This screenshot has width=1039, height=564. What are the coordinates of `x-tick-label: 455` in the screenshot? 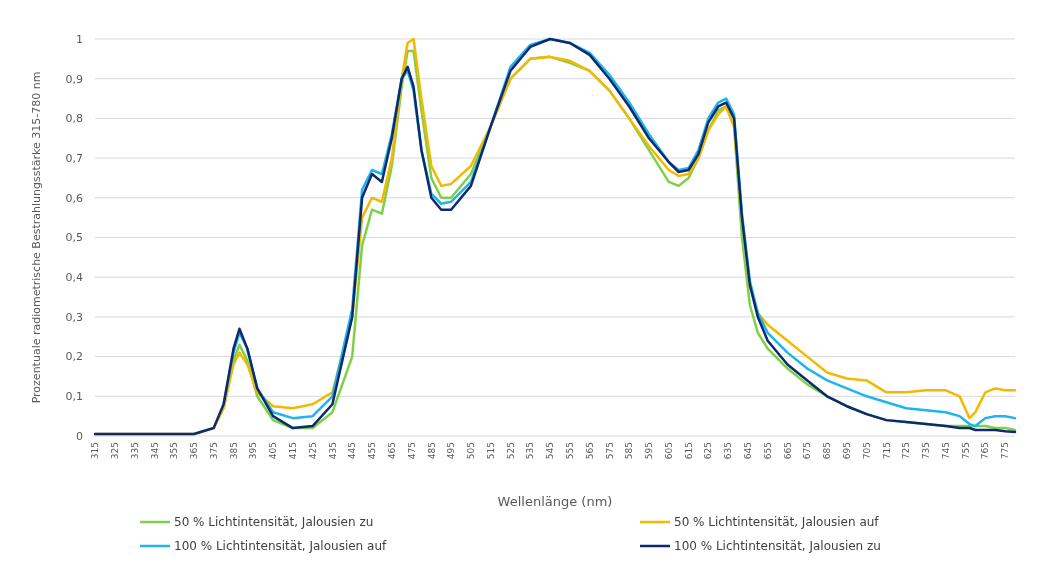 It's located at (372, 451).